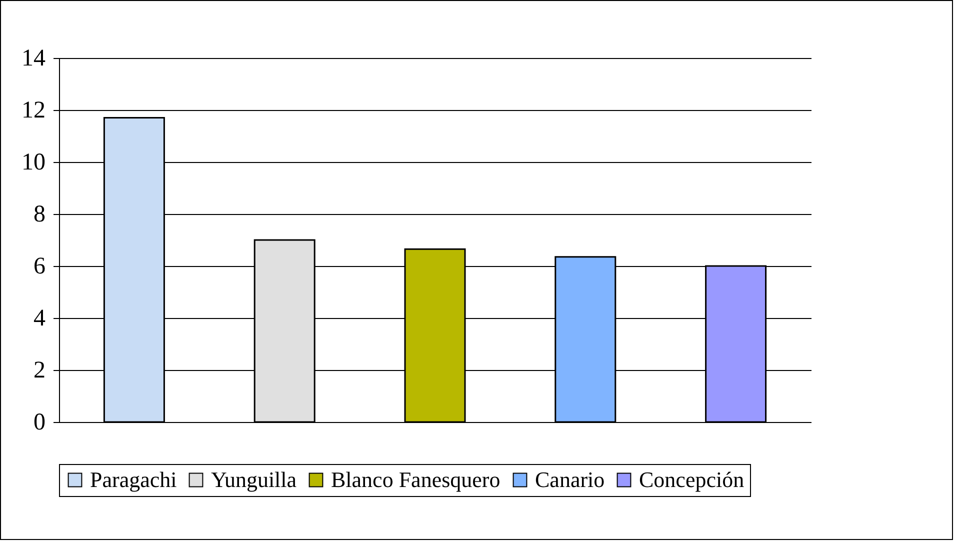  I want to click on legend-label: Canario, so click(570, 479).